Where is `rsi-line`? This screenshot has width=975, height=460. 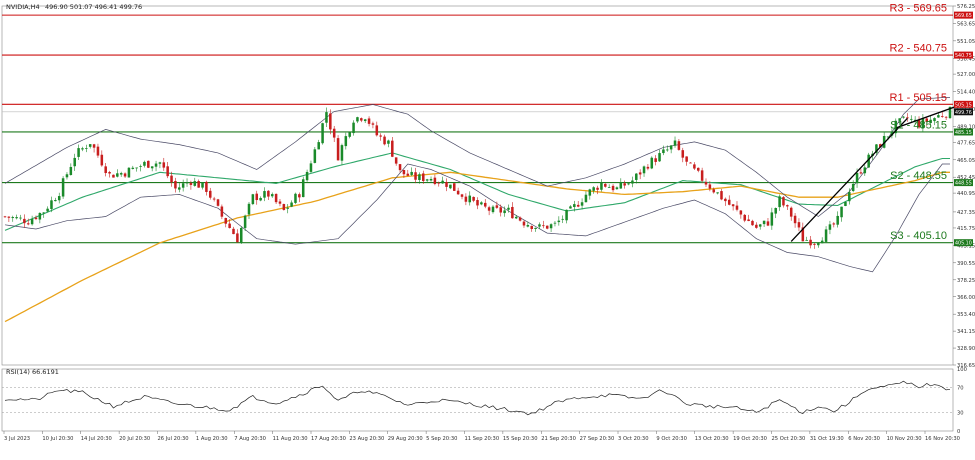 rsi-line is located at coordinates (477, 398).